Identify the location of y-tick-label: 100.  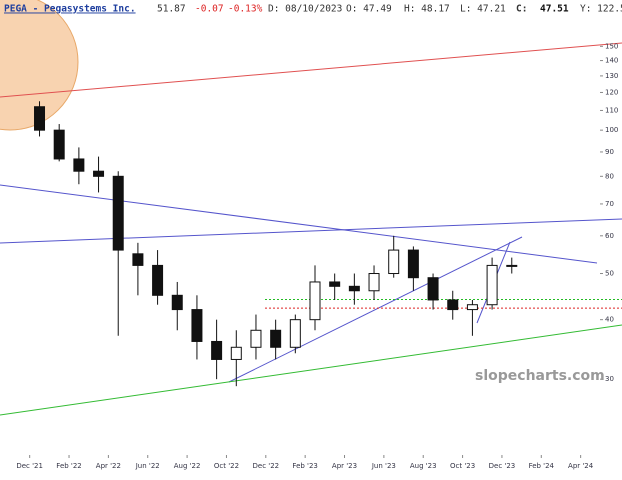
(611, 130).